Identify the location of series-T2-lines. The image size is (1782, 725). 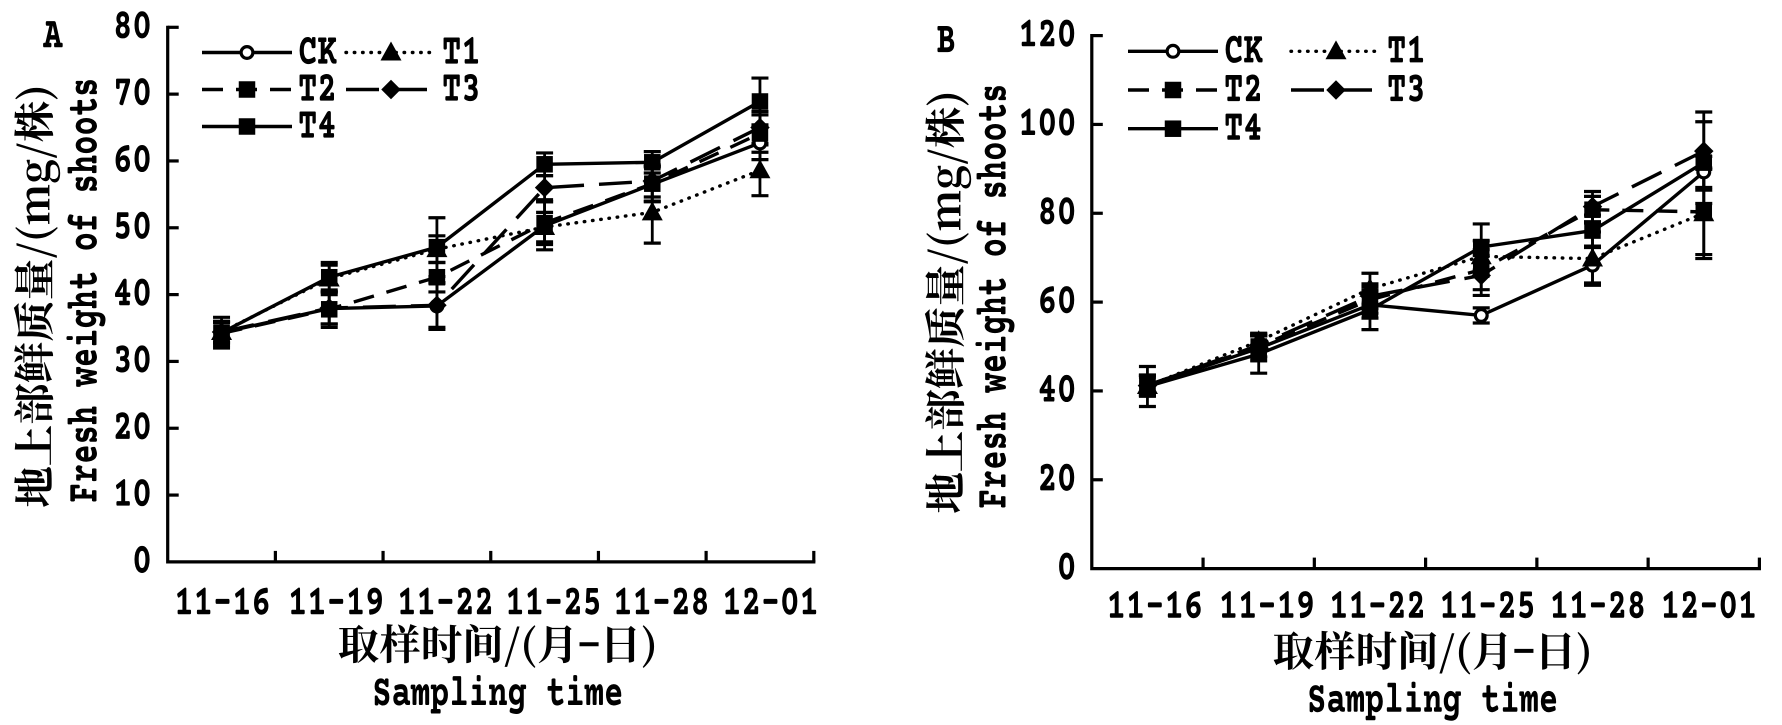
(491, 230).